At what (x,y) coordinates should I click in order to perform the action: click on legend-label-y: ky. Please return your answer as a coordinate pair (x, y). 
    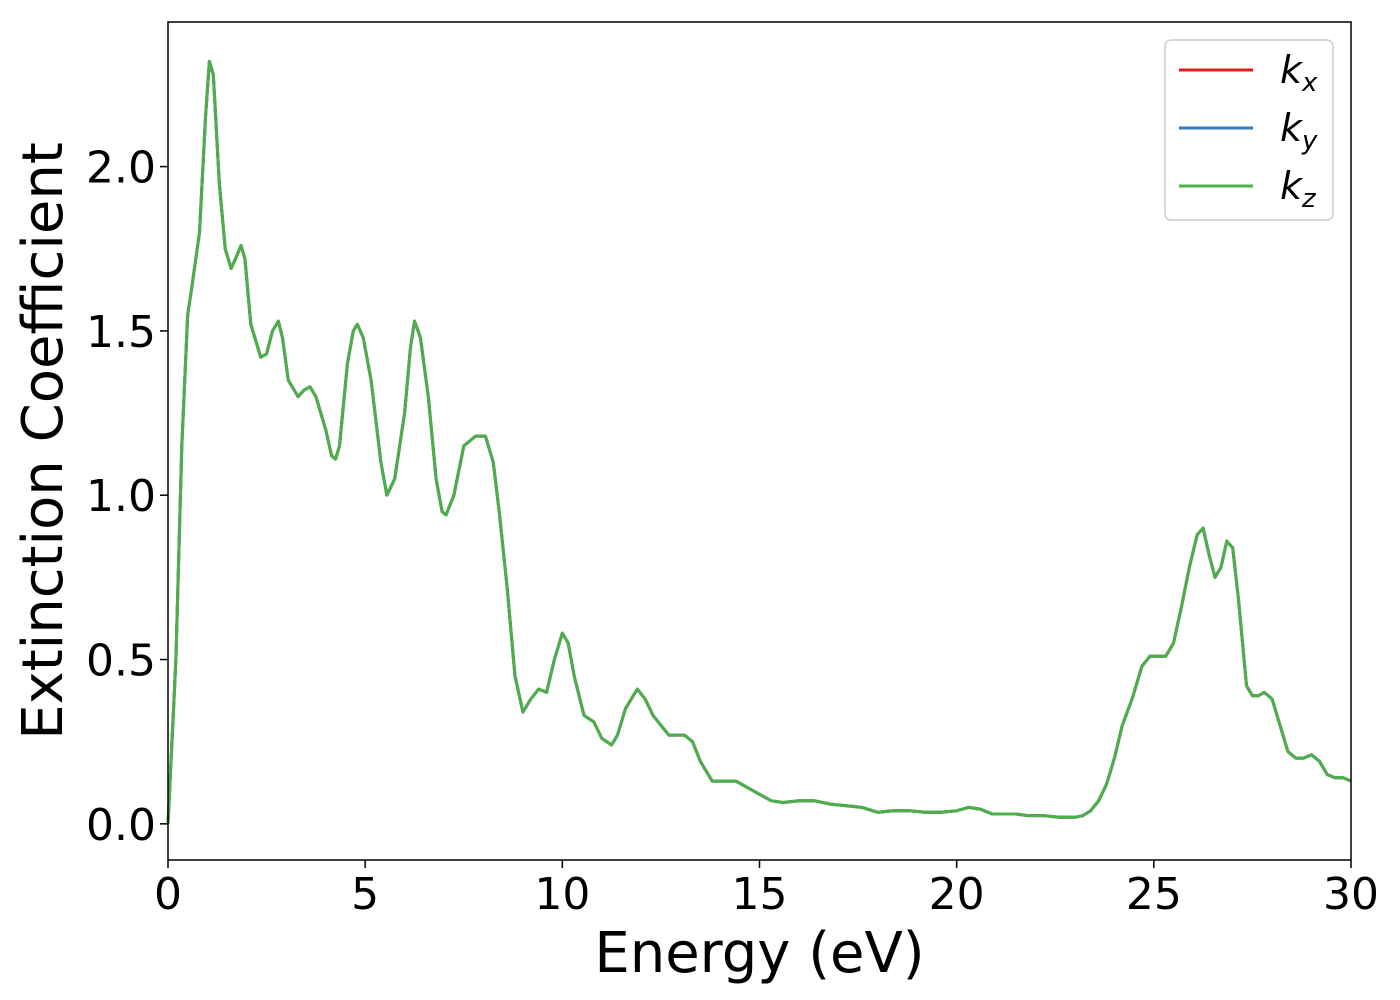
    Looking at the image, I should click on (1299, 131).